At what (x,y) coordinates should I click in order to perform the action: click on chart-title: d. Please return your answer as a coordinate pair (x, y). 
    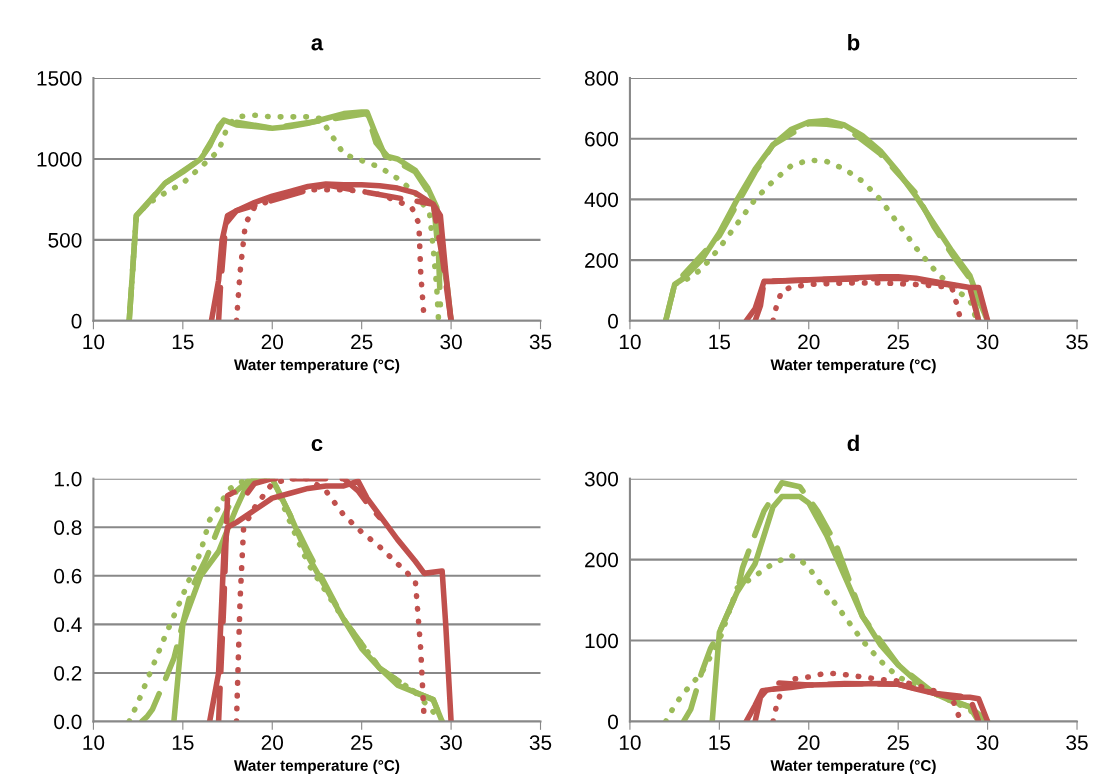
    Looking at the image, I should click on (853, 443).